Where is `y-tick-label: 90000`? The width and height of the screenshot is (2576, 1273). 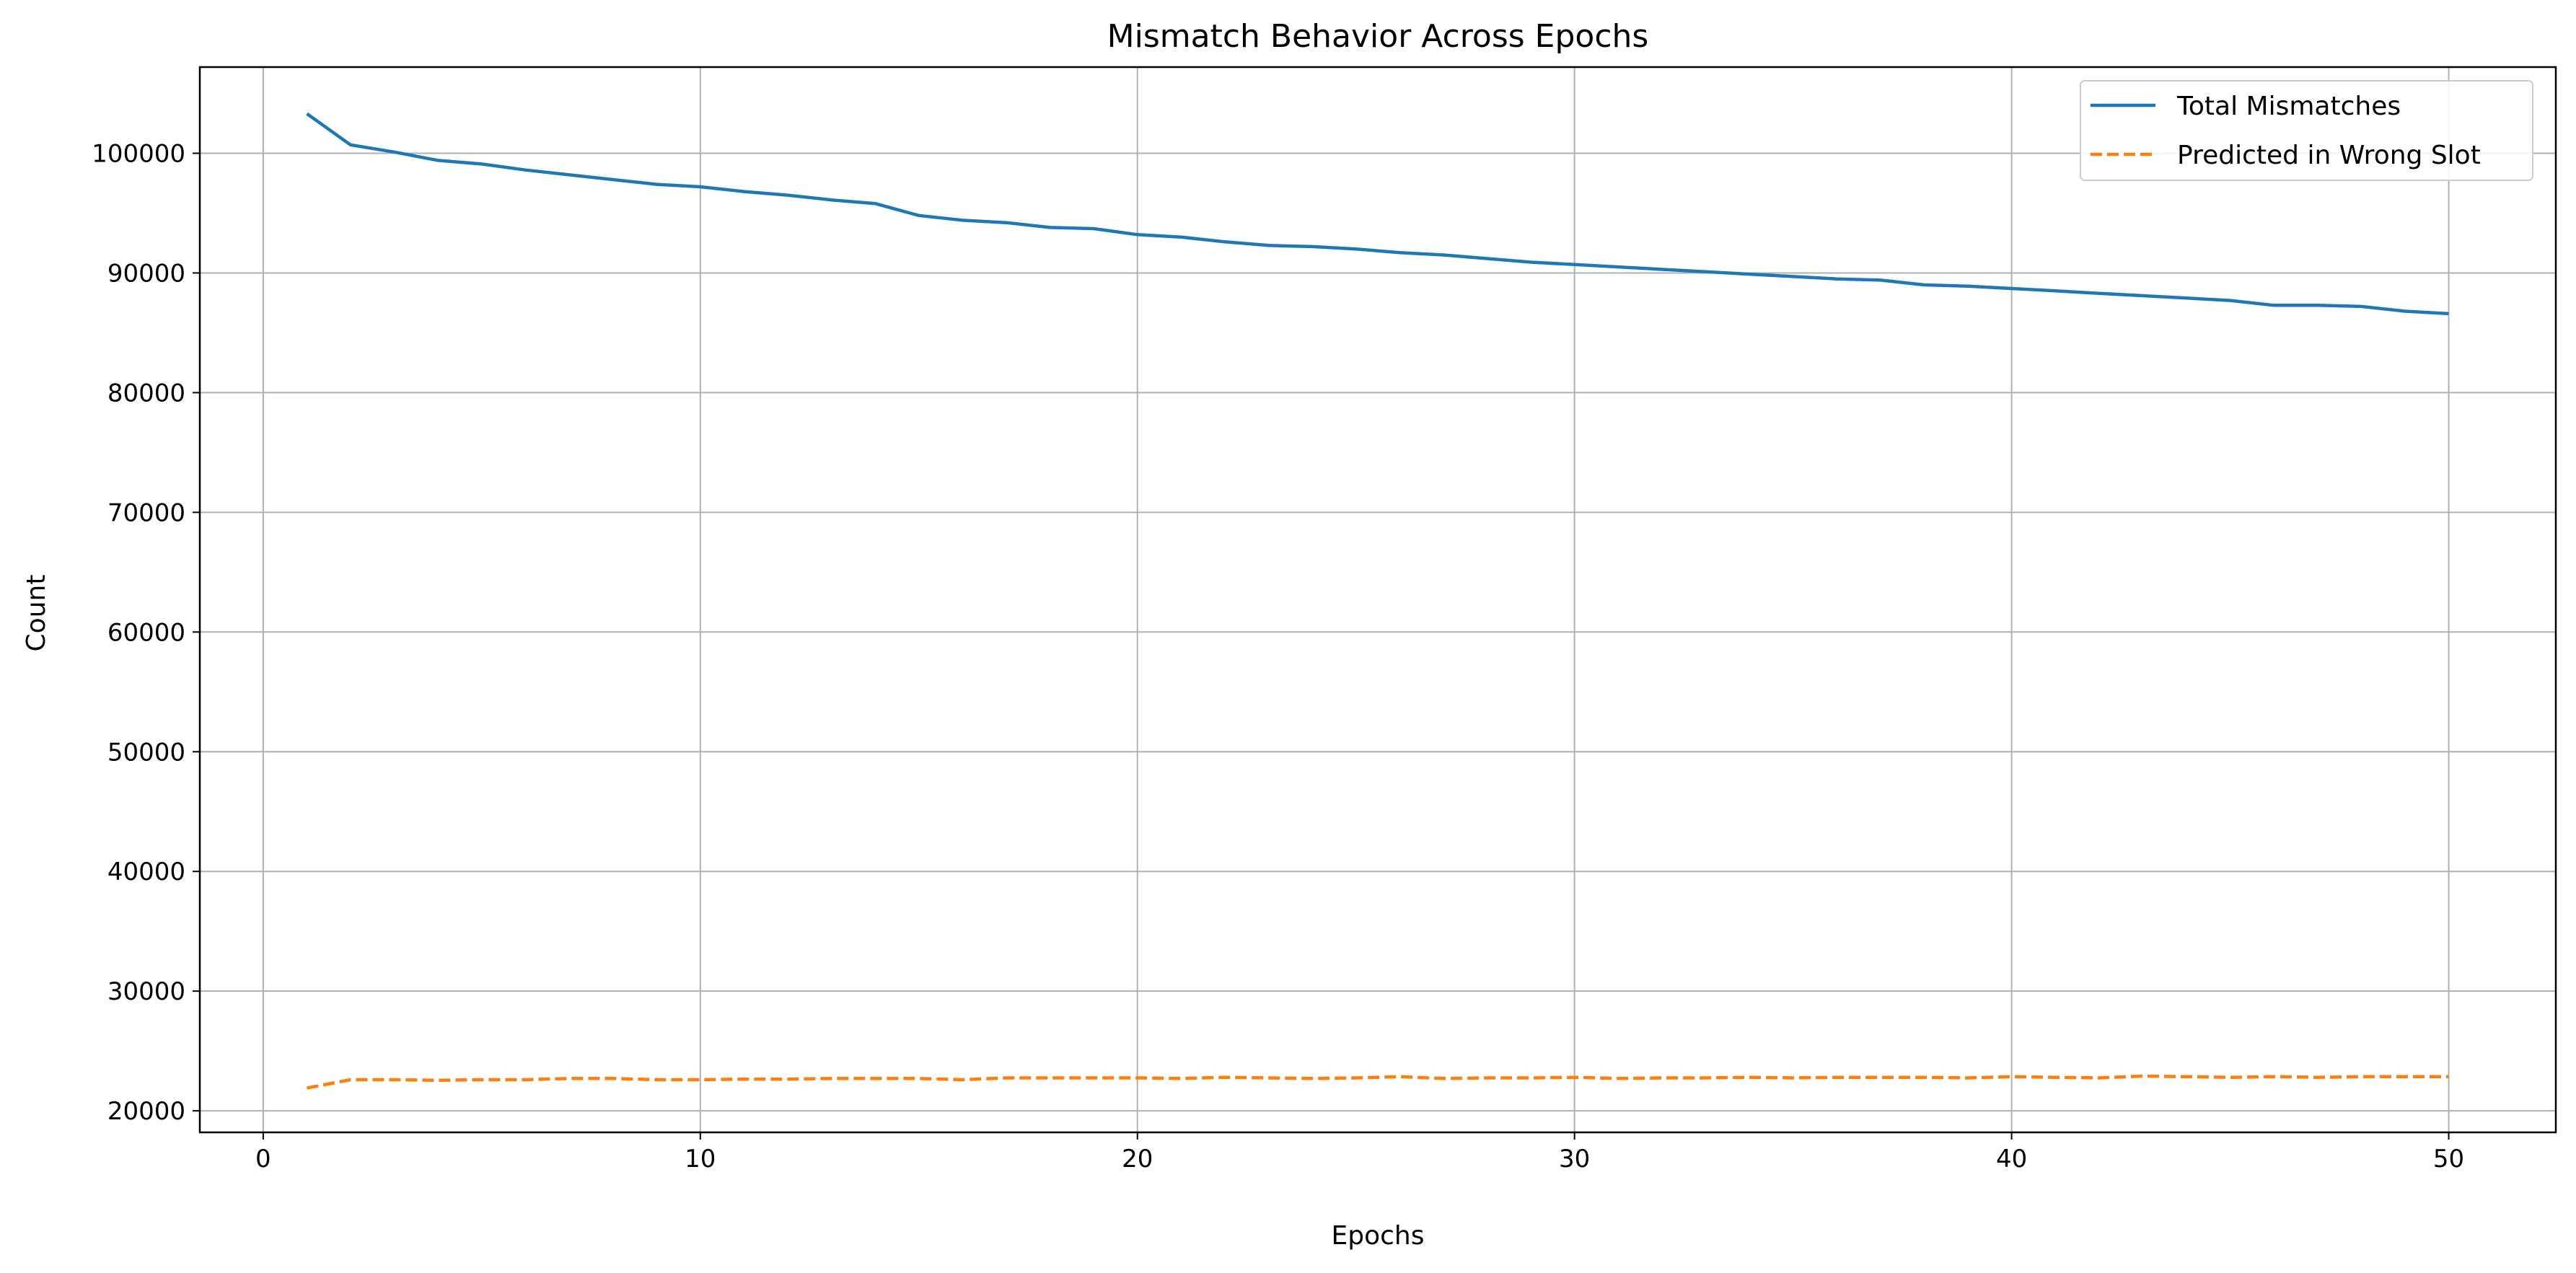
y-tick-label: 90000 is located at coordinates (146, 273).